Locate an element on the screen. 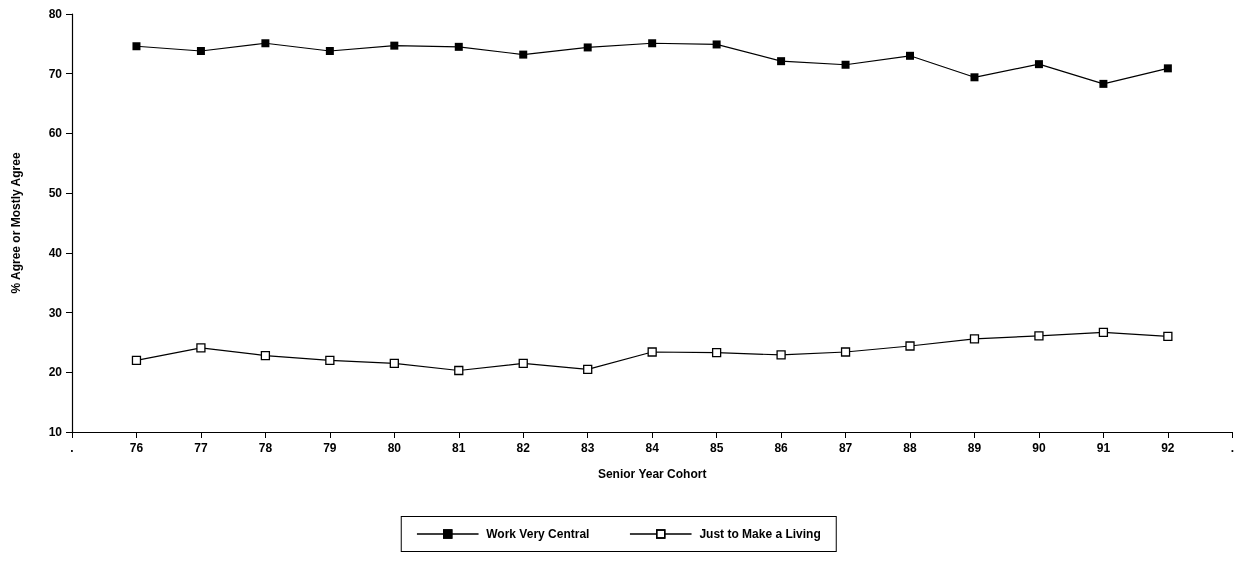 Image resolution: width=1237 pixels, height=578 pixels. y-axis-title: % Agree or Mostly Agree is located at coordinates (16, 223).